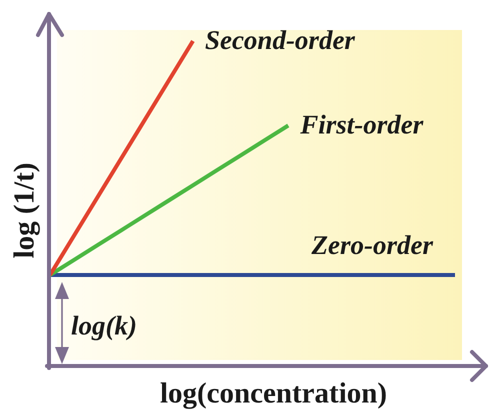  What do you see at coordinates (104, 325) in the screenshot?
I see `annotation: log(k)` at bounding box center [104, 325].